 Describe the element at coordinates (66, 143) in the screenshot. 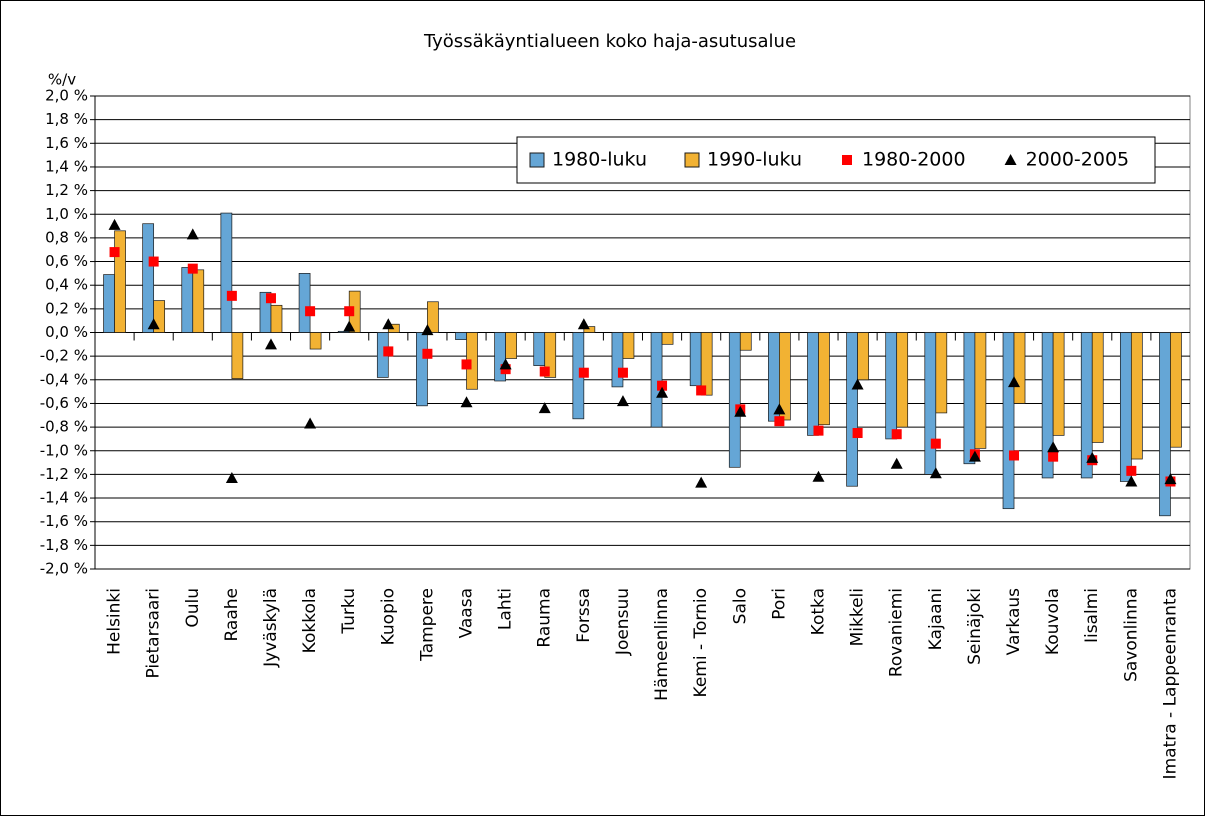

I see `y-tick-label: 1,6 %` at that location.